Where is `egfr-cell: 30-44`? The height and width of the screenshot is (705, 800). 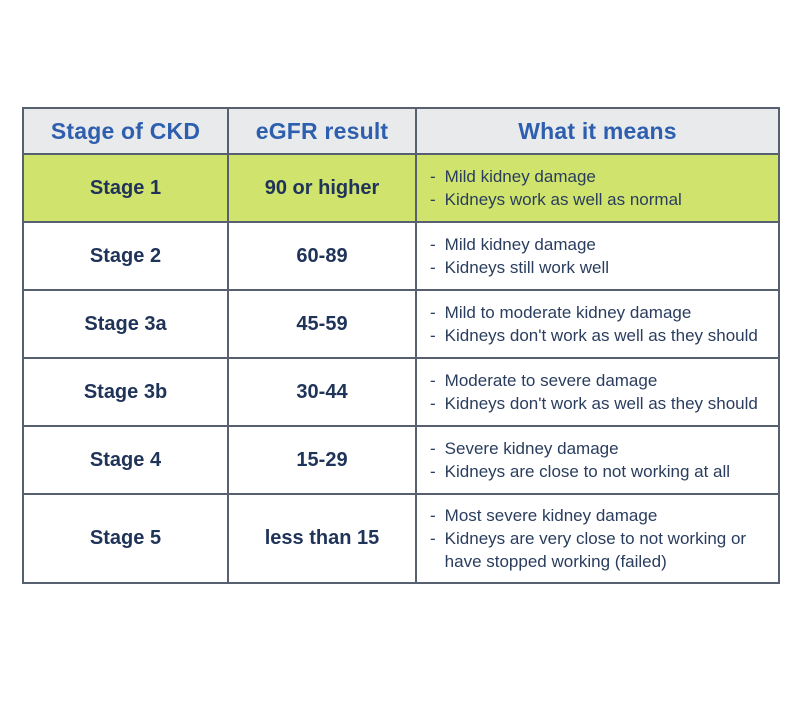 egfr-cell: 30-44 is located at coordinates (322, 392).